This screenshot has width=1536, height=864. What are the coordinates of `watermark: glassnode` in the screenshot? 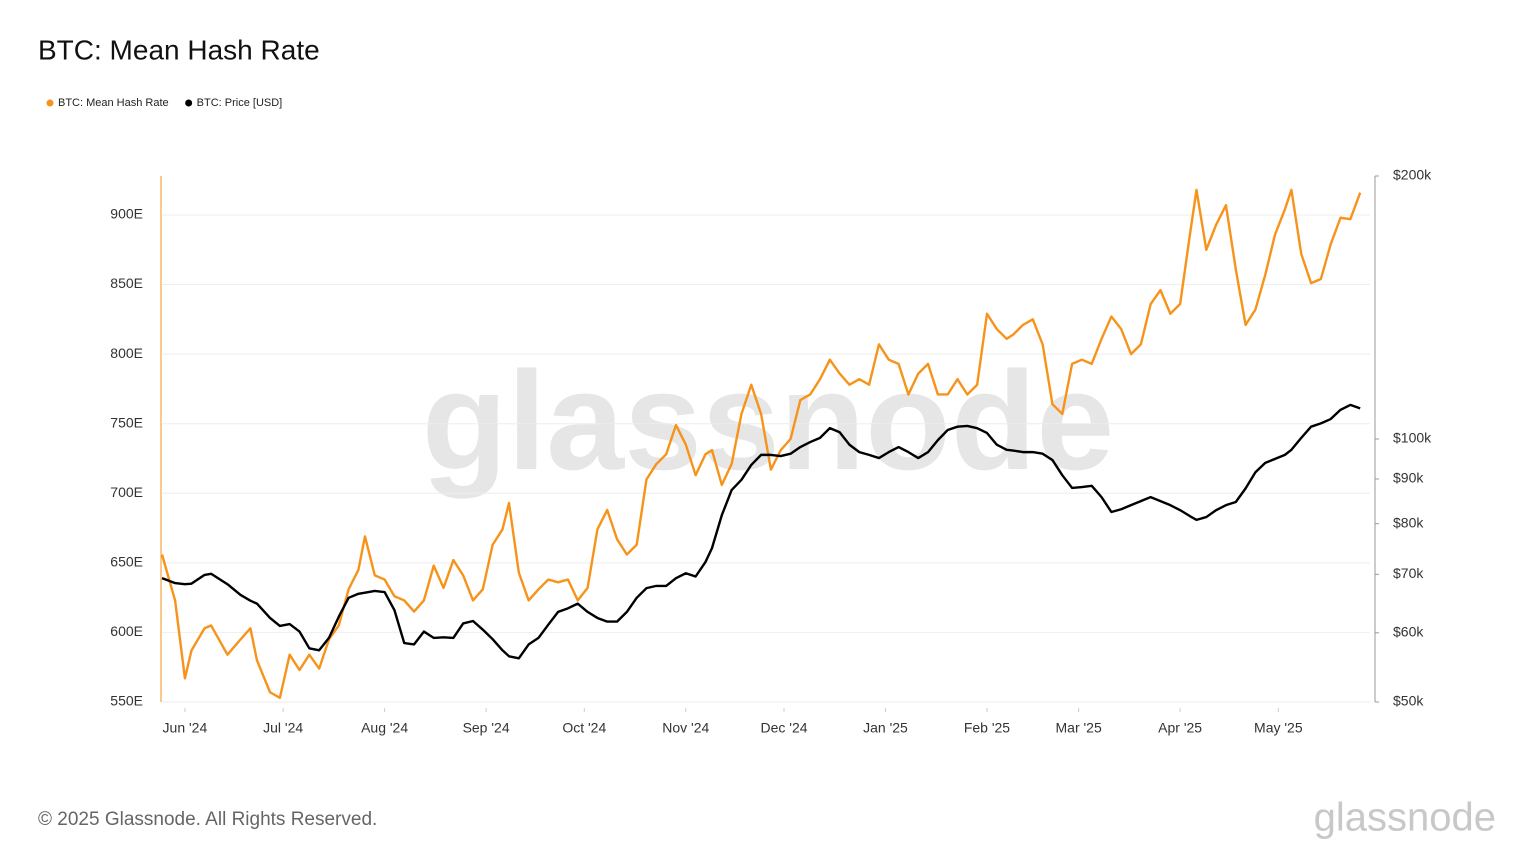 It's located at (768, 420).